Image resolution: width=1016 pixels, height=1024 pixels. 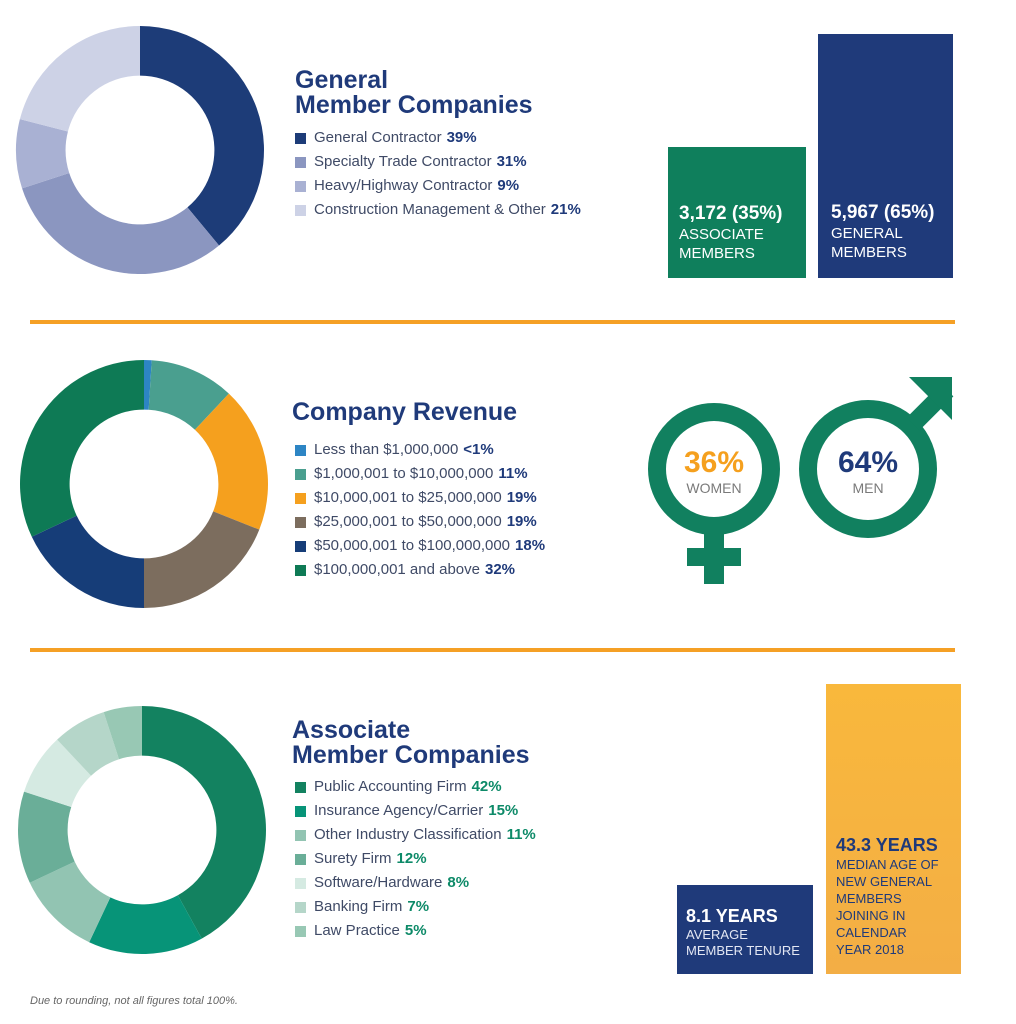 What do you see at coordinates (883, 212) in the screenshot?
I see `general-members-value: 5,967 (65%)` at bounding box center [883, 212].